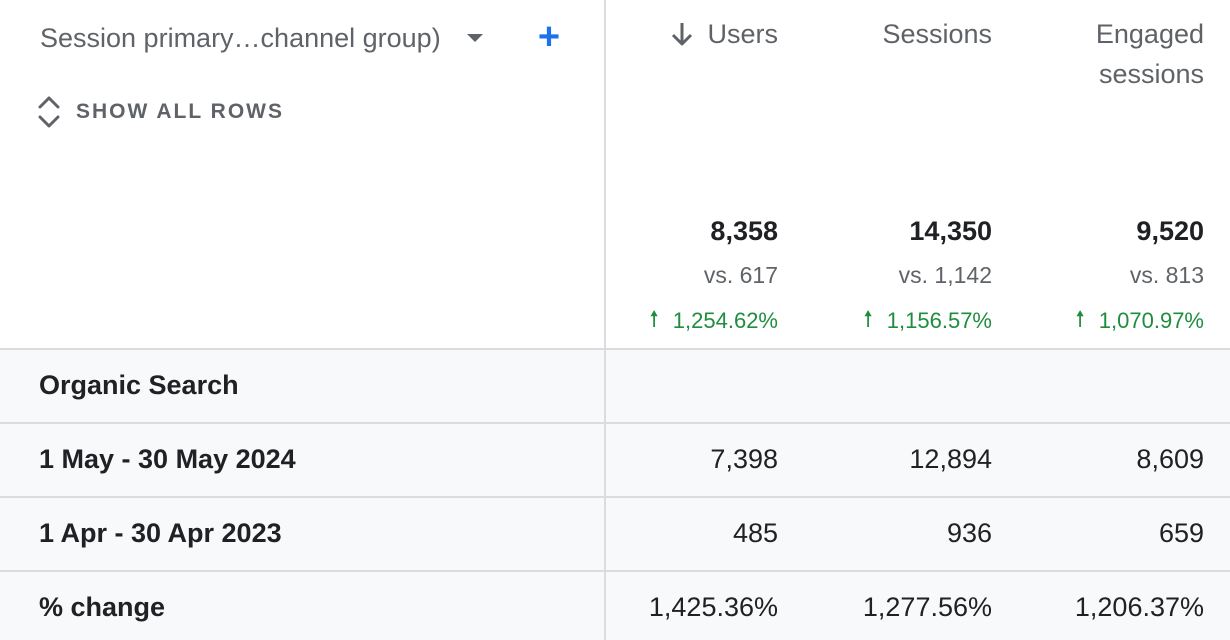 Image resolution: width=1230 pixels, height=640 pixels. I want to click on dimension-label: Session primary…channel group), so click(240, 37).